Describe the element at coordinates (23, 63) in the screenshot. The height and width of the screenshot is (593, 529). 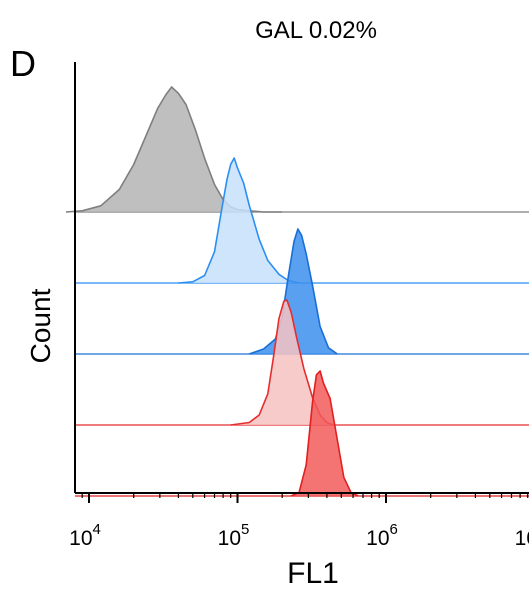
I see `panel-label: D` at that location.